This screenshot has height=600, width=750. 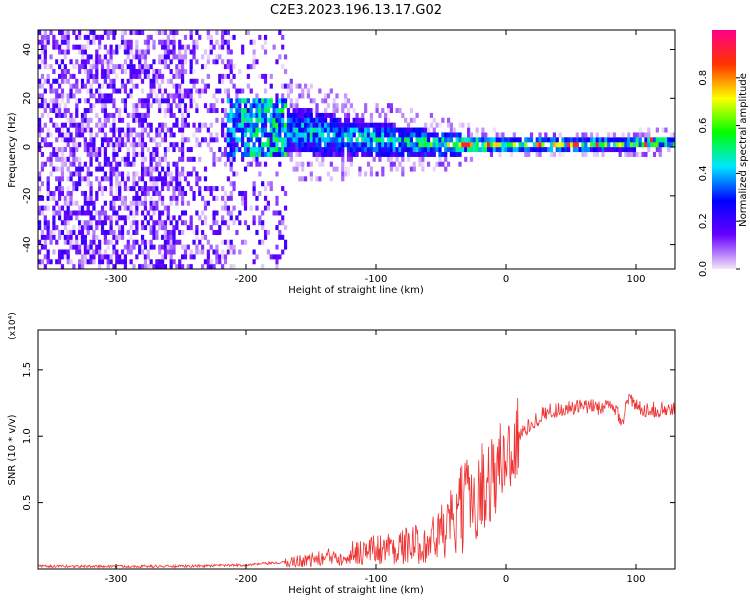 What do you see at coordinates (703, 78) in the screenshot?
I see `colorbar-tick-label: 0.8` at bounding box center [703, 78].